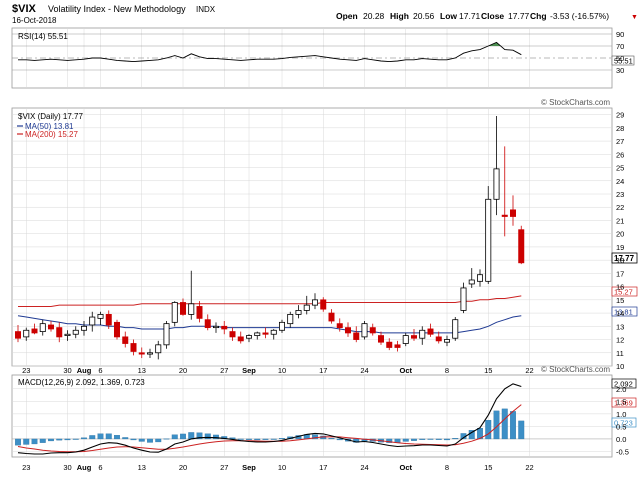 The image size is (640, 477). I want to click on rsi-grid, so click(312, 58).